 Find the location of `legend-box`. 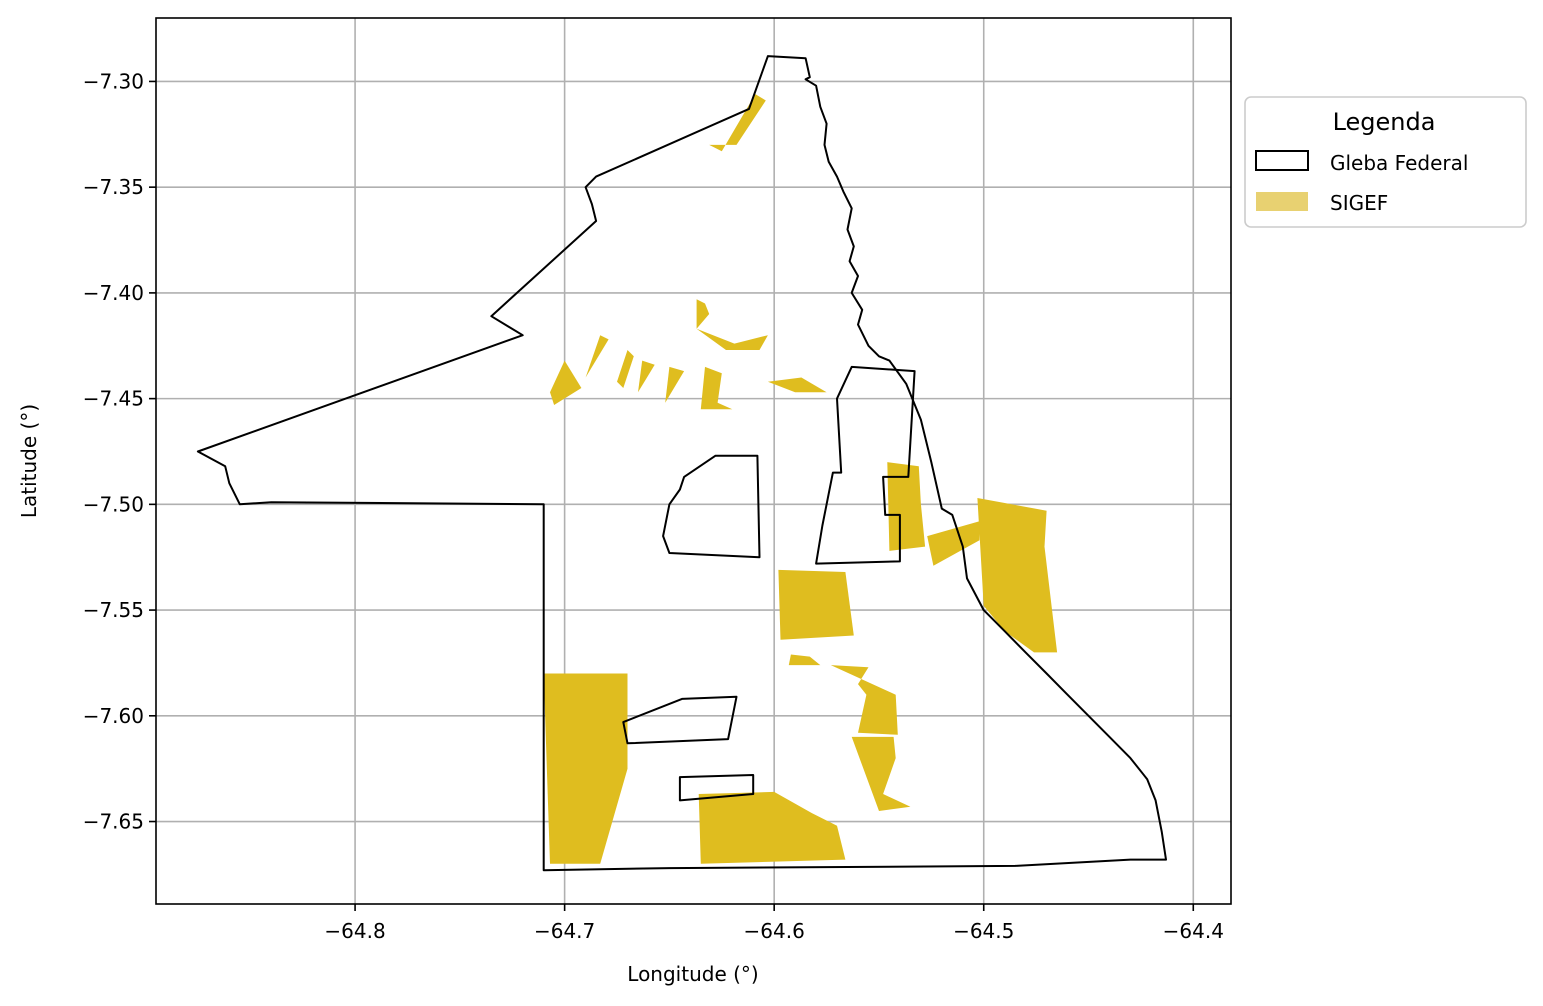

legend-box is located at coordinates (1385, 162).